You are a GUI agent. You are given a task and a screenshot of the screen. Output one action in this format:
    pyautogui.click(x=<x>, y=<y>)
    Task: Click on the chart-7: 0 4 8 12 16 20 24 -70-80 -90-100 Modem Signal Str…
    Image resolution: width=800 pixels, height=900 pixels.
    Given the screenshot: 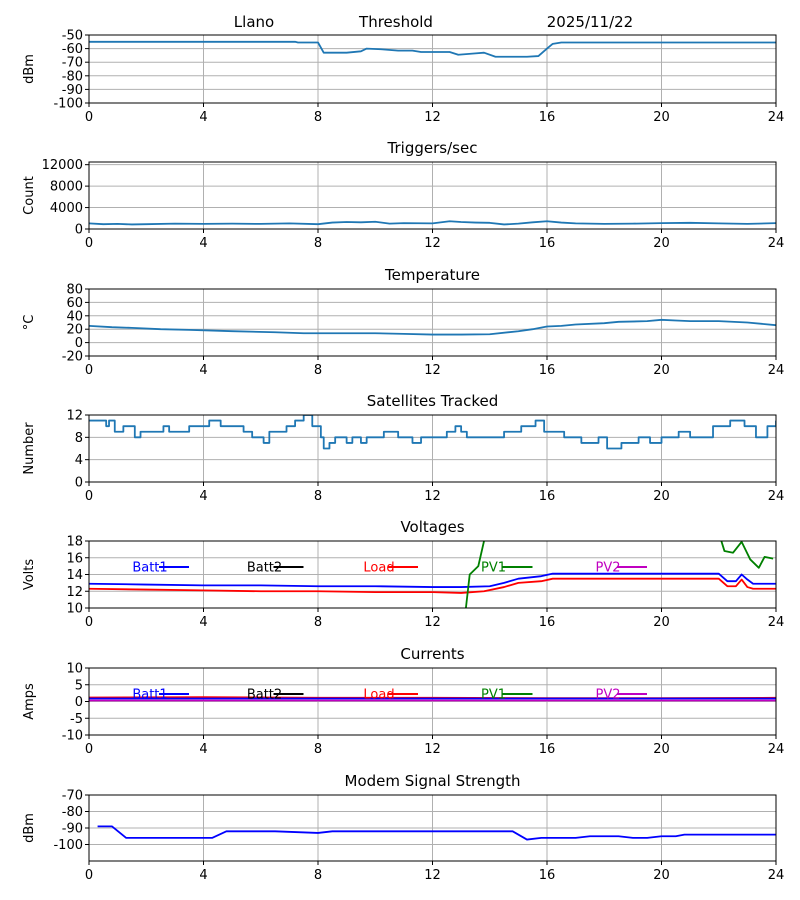 What is the action you would take?
    pyautogui.click(x=403, y=827)
    